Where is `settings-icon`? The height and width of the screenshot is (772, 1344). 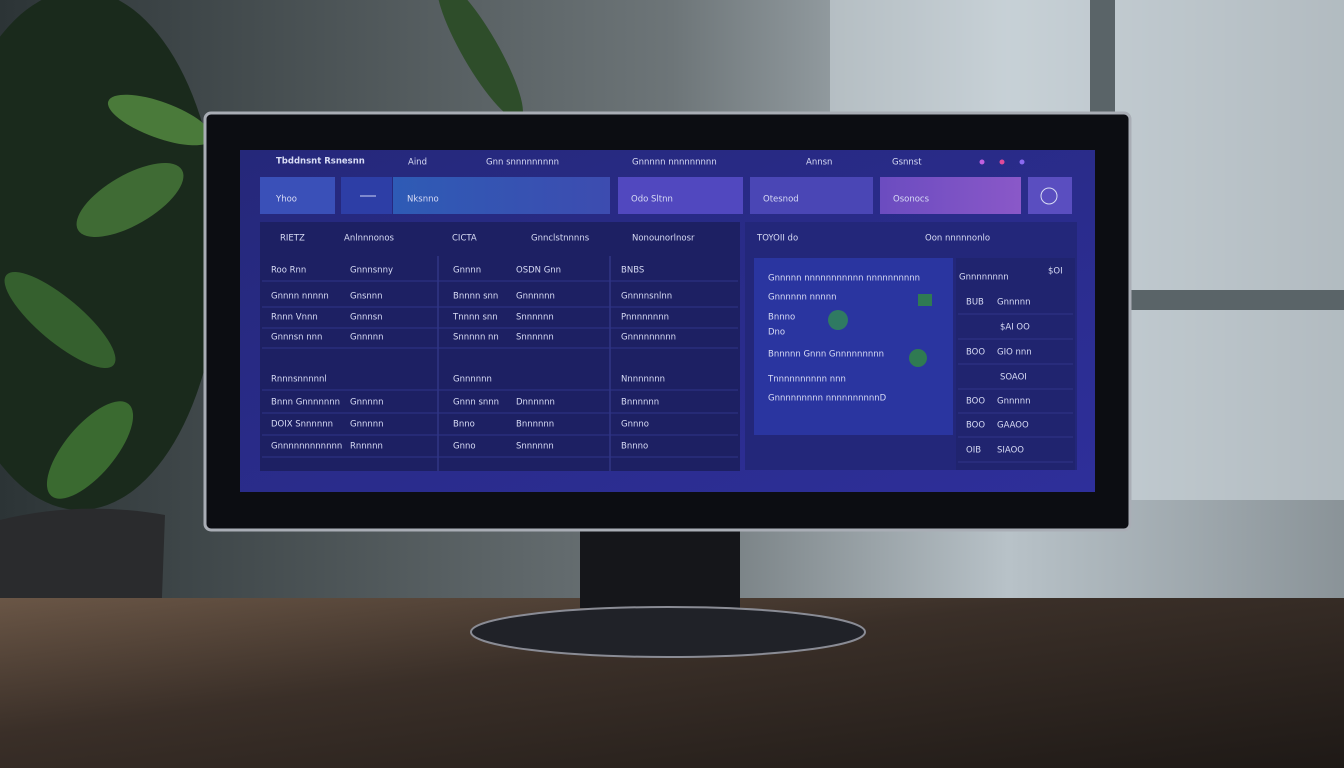
settings-icon is located at coordinates (1049, 196).